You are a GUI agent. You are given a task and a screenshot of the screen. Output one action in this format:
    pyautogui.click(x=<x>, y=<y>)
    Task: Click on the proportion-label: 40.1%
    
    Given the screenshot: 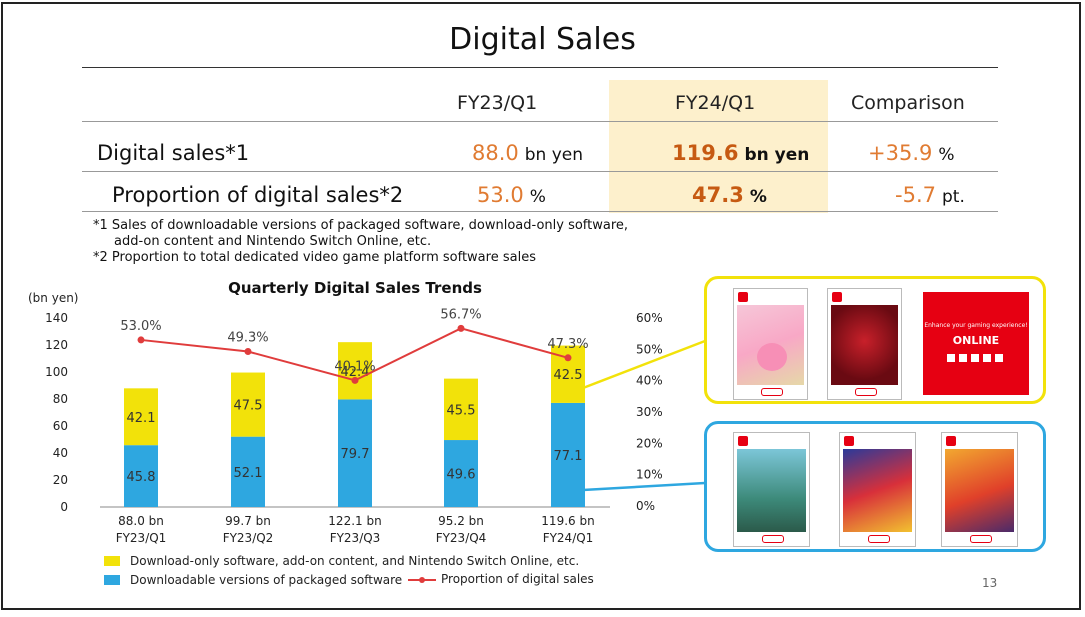 What is the action you would take?
    pyautogui.click(x=354, y=366)
    